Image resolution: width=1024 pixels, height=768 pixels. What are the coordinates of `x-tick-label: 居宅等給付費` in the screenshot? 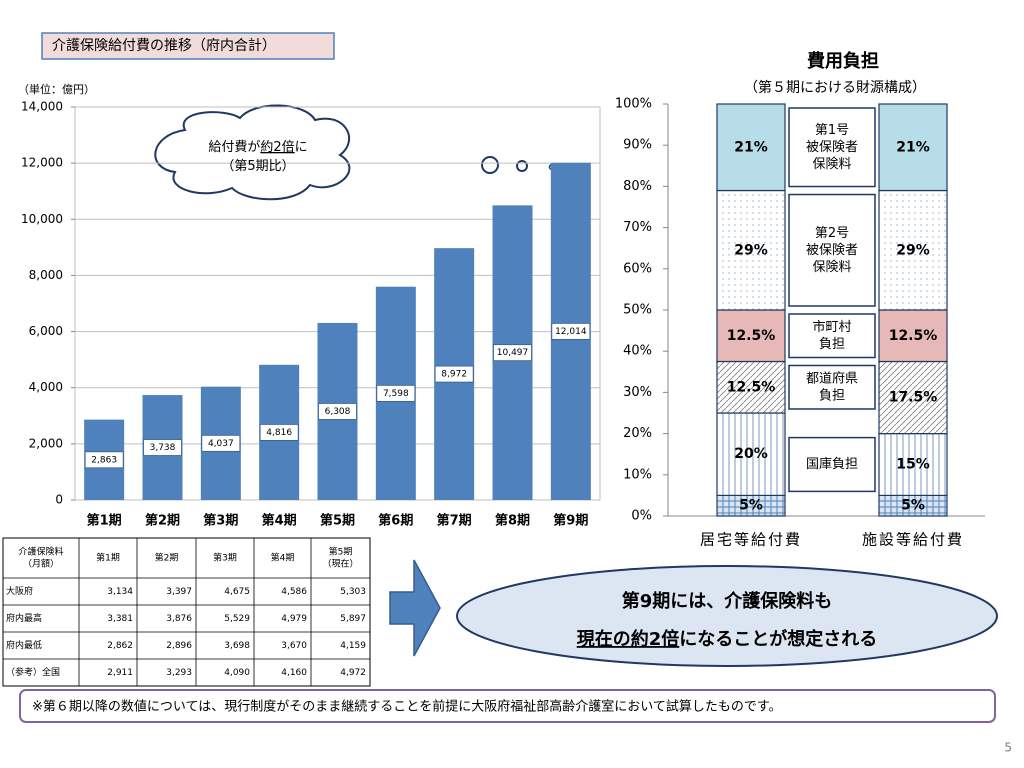 It's located at (751, 540).